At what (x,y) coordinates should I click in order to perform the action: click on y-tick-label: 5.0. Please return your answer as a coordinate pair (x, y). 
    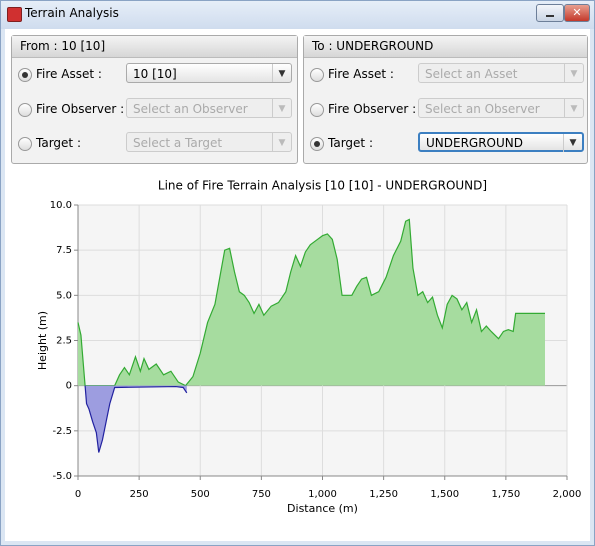
    Looking at the image, I should click on (64, 295).